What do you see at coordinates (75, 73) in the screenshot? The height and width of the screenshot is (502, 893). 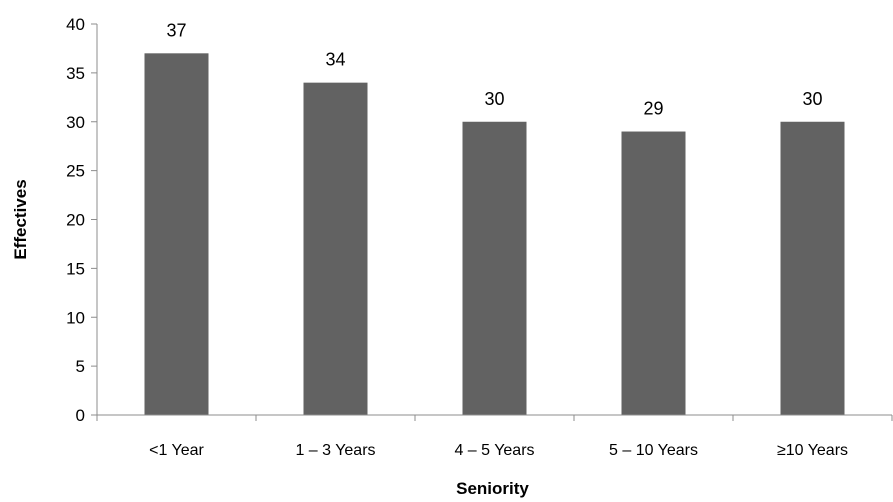 I see `y-tick-label: 35` at bounding box center [75, 73].